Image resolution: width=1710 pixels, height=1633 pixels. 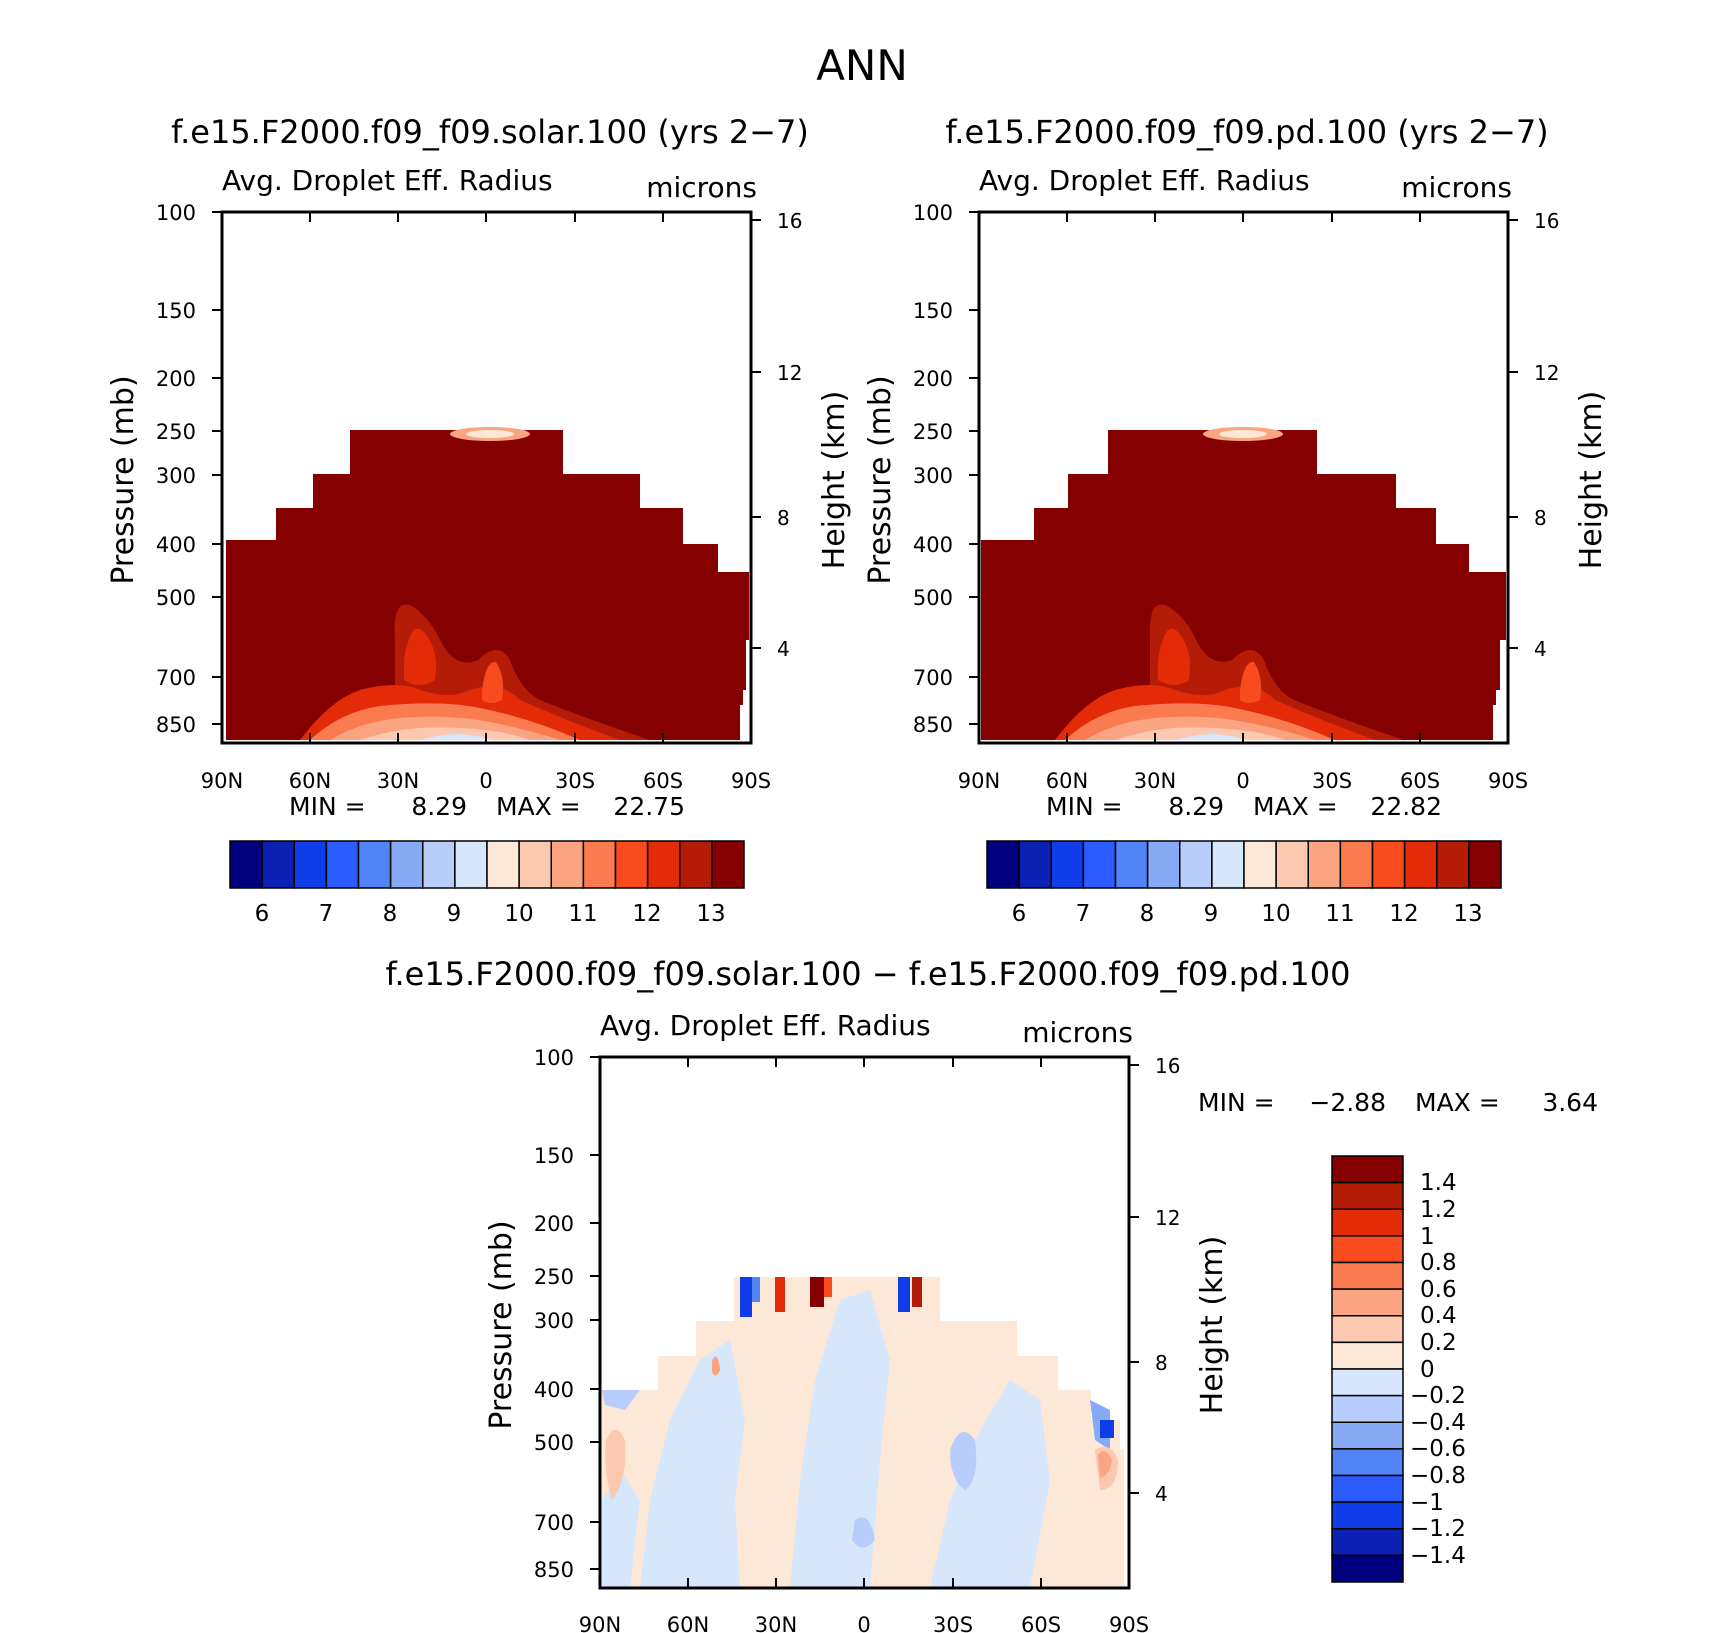 I want to click on panel-title: f.e15.F2000.f09_f09.solar.100 (yrs 2−7), so click(x=490, y=132).